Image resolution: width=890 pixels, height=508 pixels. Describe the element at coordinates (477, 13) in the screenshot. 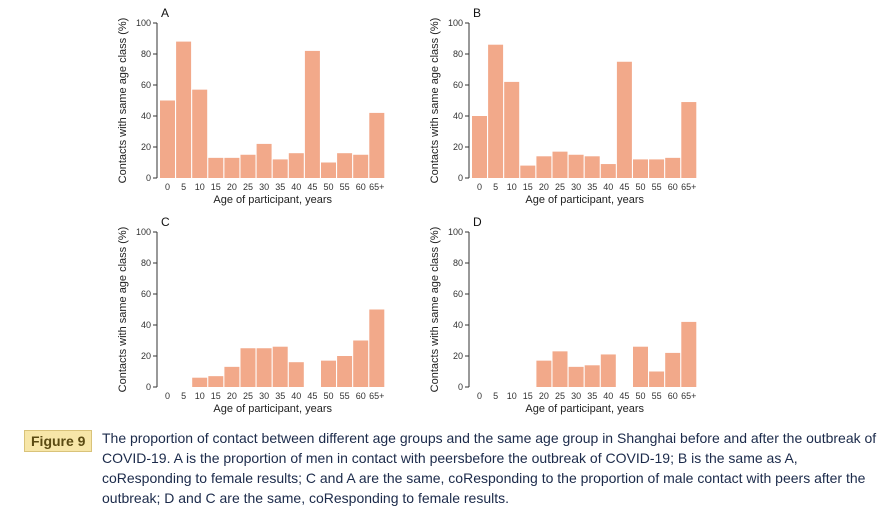

I see `panel-label: B` at that location.